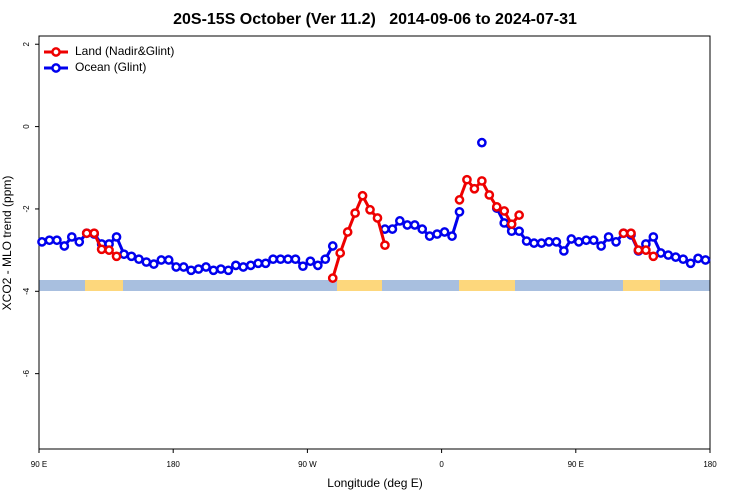 This screenshot has height=500, width=750. I want to click on land-ocean-strip, so click(374, 285).